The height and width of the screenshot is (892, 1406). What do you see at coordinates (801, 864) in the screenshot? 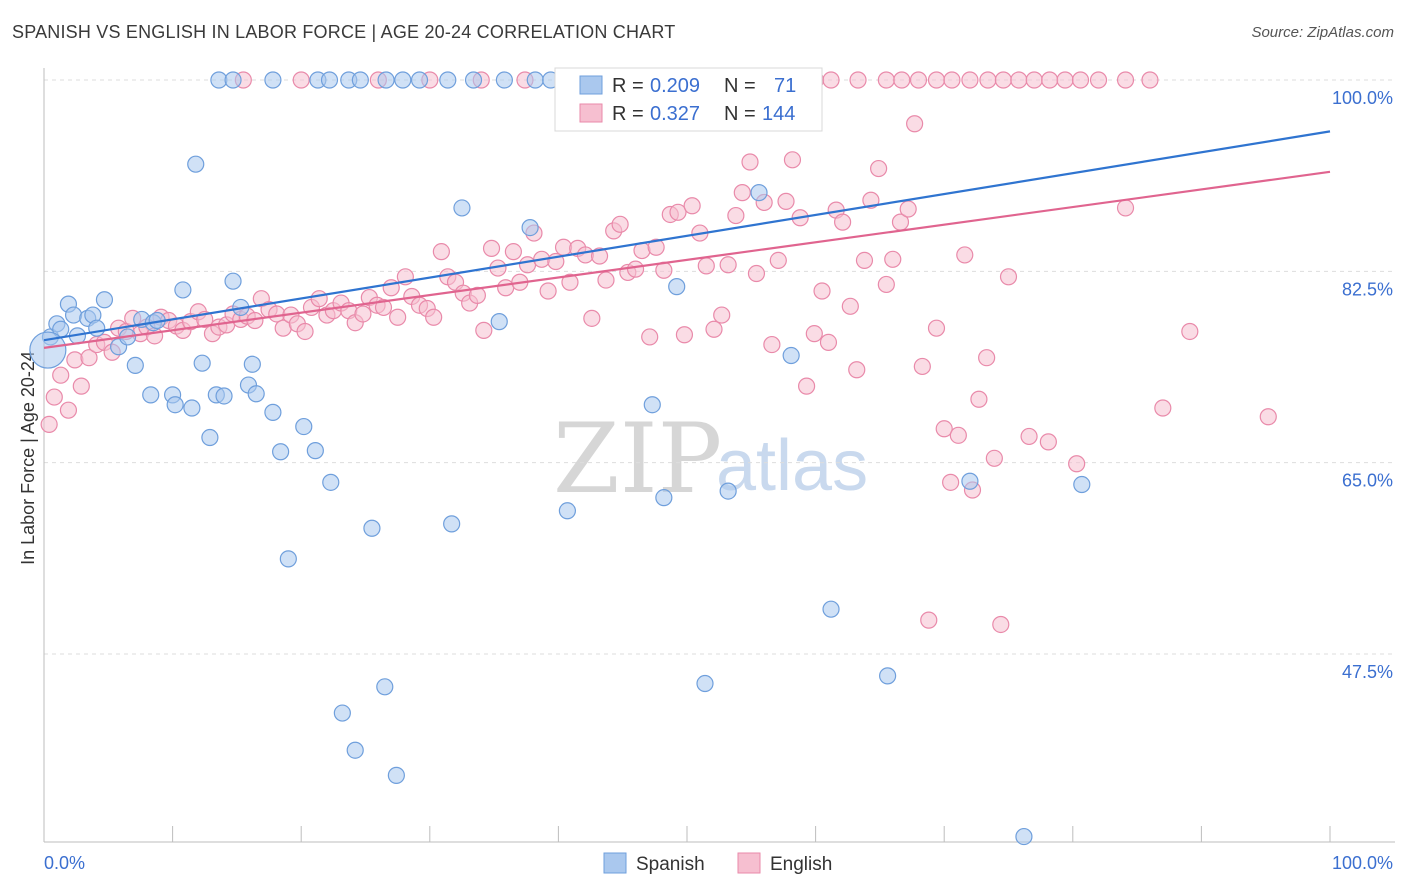
I see `bottom-legend-label-english: English` at bounding box center [801, 864].